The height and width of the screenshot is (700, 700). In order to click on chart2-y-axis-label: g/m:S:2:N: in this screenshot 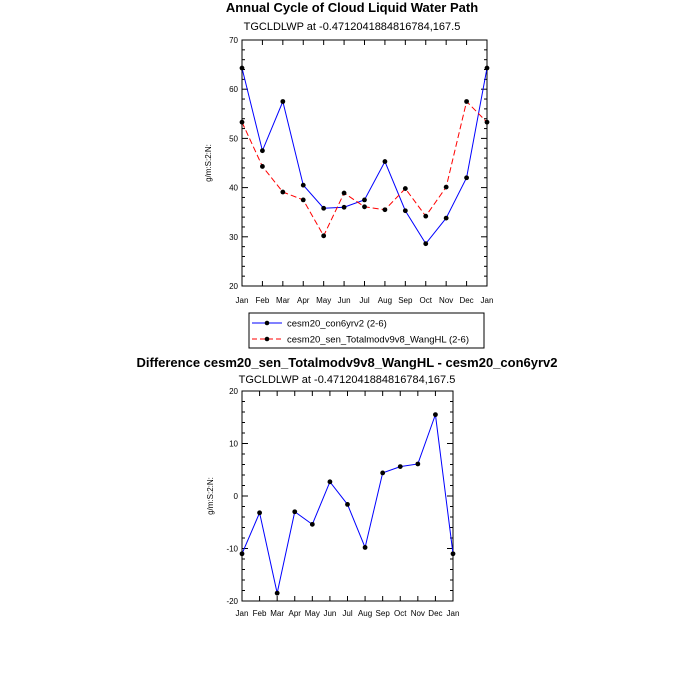, I will do `click(210, 496)`.